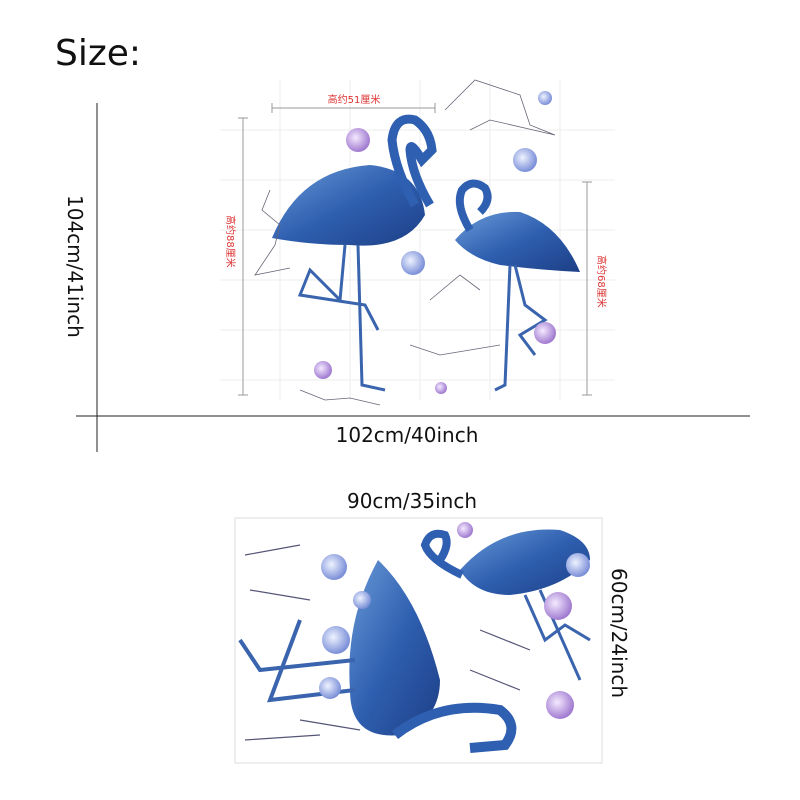 Image resolution: width=800 pixels, height=800 pixels. I want to click on annotation: 高约68厘米, so click(601, 281).